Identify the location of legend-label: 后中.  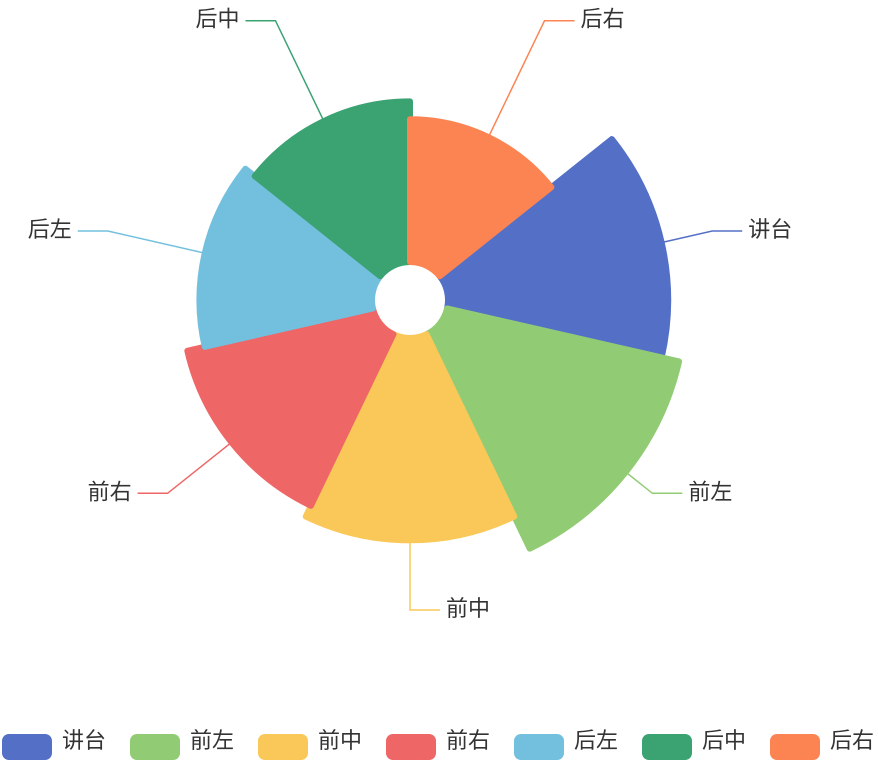
(724, 741).